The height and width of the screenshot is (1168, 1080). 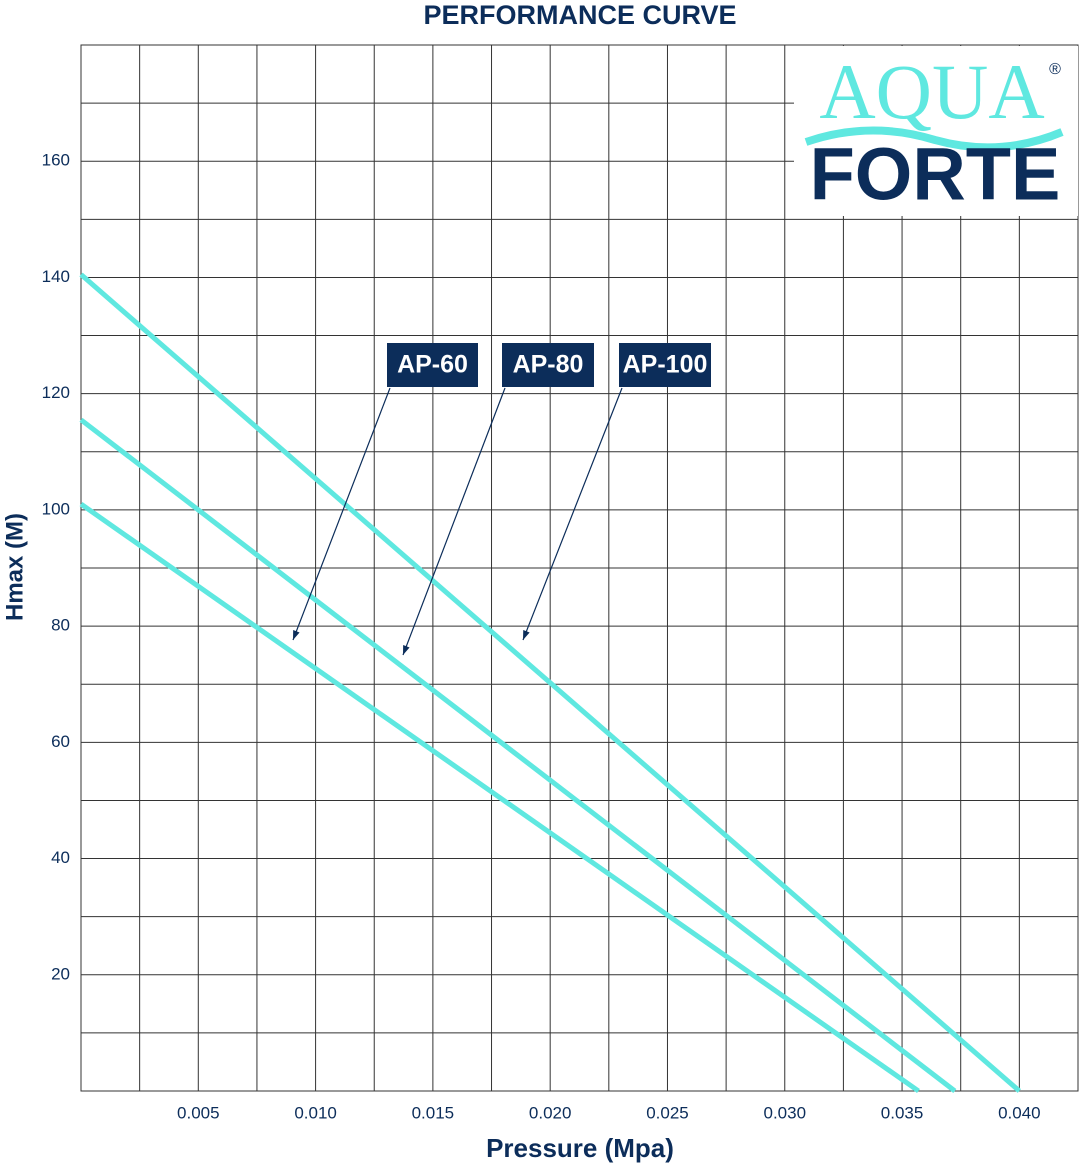 I want to click on y-tick-label: 140, so click(x=56, y=276).